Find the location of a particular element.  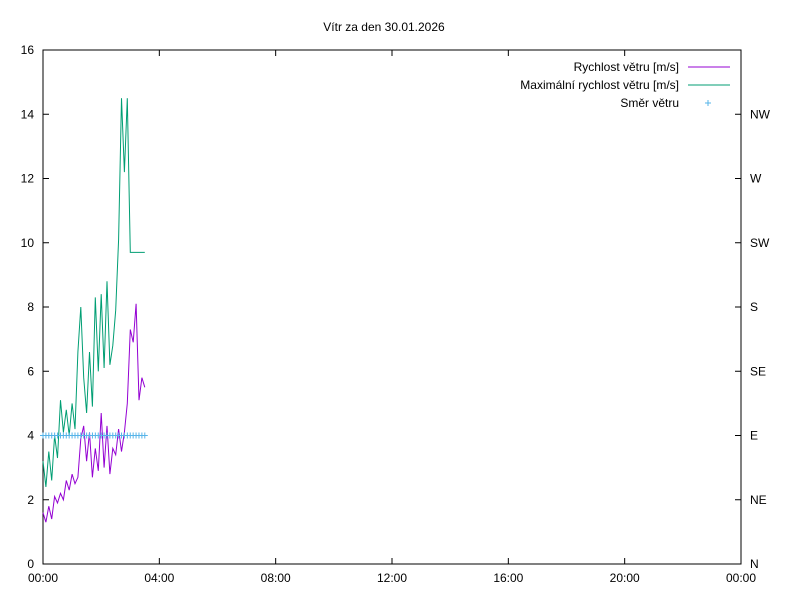

y-tick-label: 10 is located at coordinates (28, 243).